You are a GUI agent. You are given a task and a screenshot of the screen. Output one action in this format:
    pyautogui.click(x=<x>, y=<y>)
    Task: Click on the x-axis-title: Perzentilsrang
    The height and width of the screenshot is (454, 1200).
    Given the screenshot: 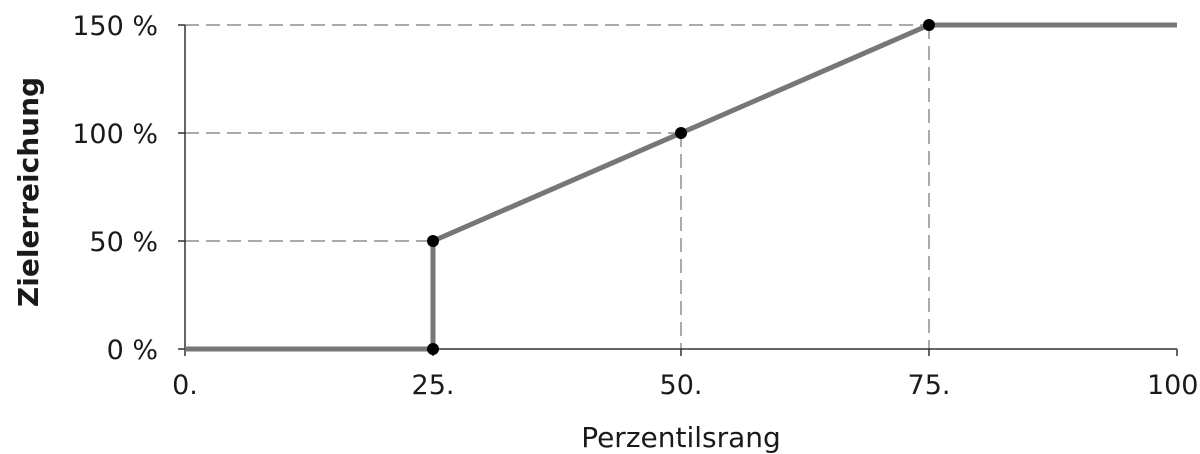 What is the action you would take?
    pyautogui.click(x=681, y=437)
    